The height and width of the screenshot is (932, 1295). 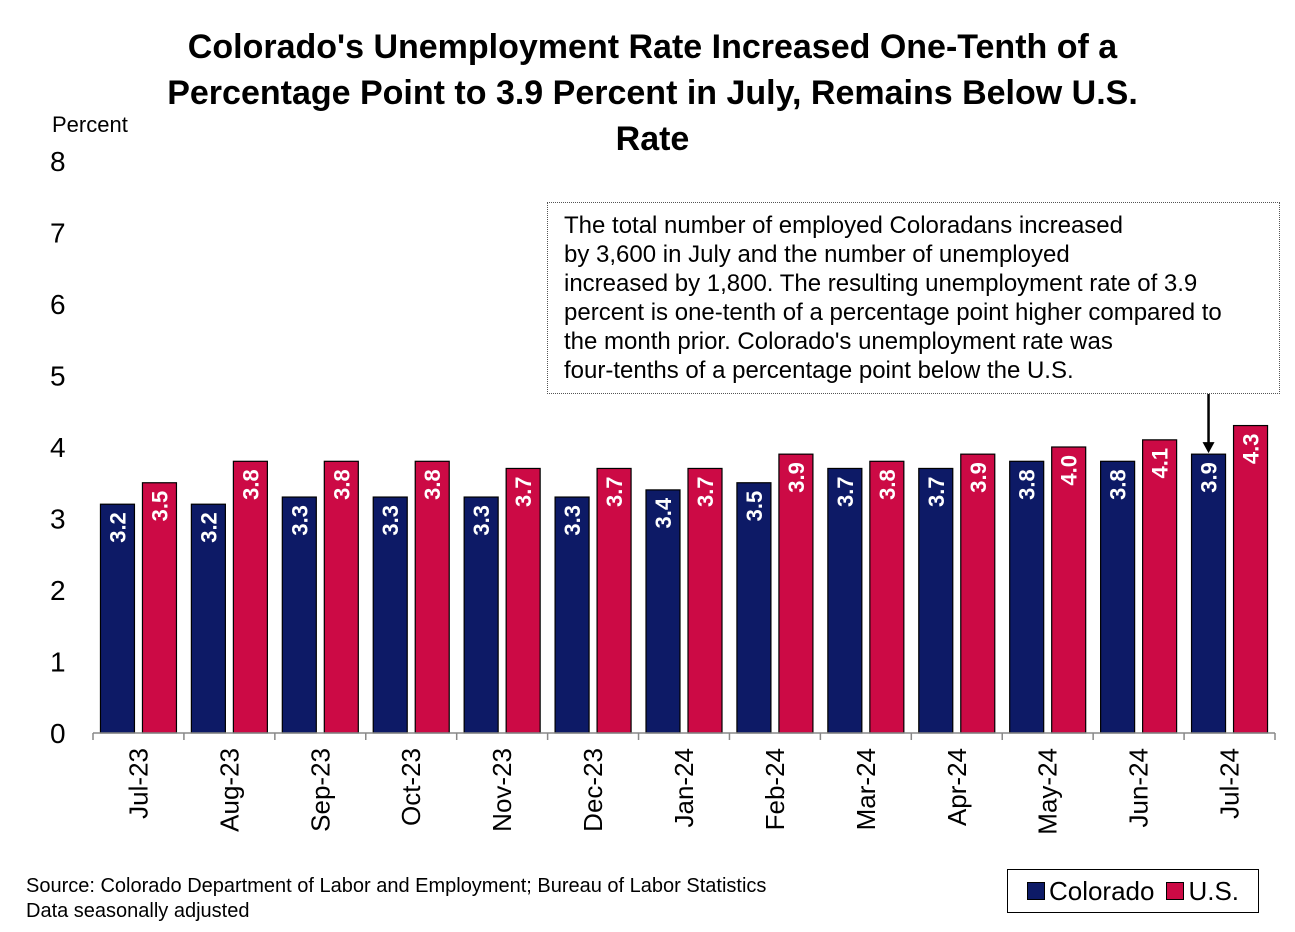 I want to click on x-tick-label: Dec-23, so click(x=593, y=790).